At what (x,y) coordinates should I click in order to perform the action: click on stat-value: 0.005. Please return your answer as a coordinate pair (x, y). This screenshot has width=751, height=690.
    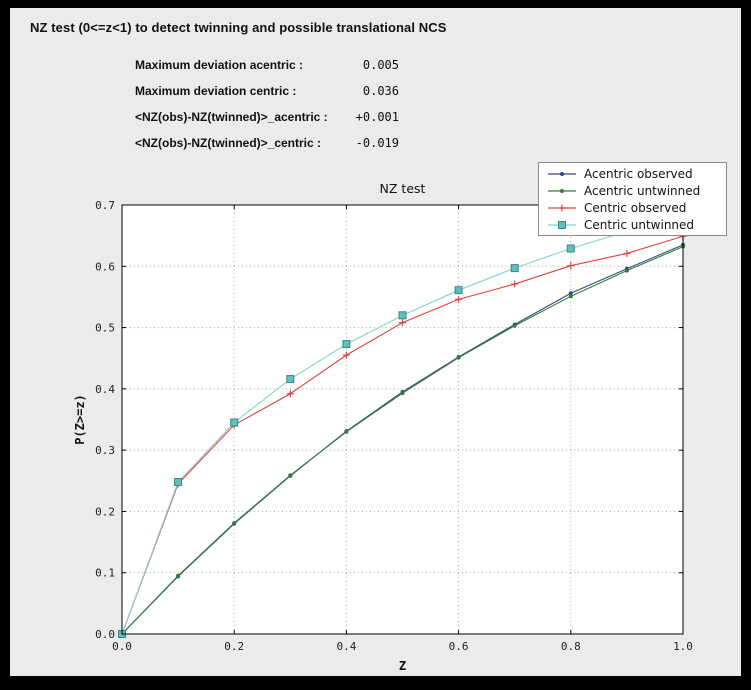
    Looking at the image, I should click on (380, 65).